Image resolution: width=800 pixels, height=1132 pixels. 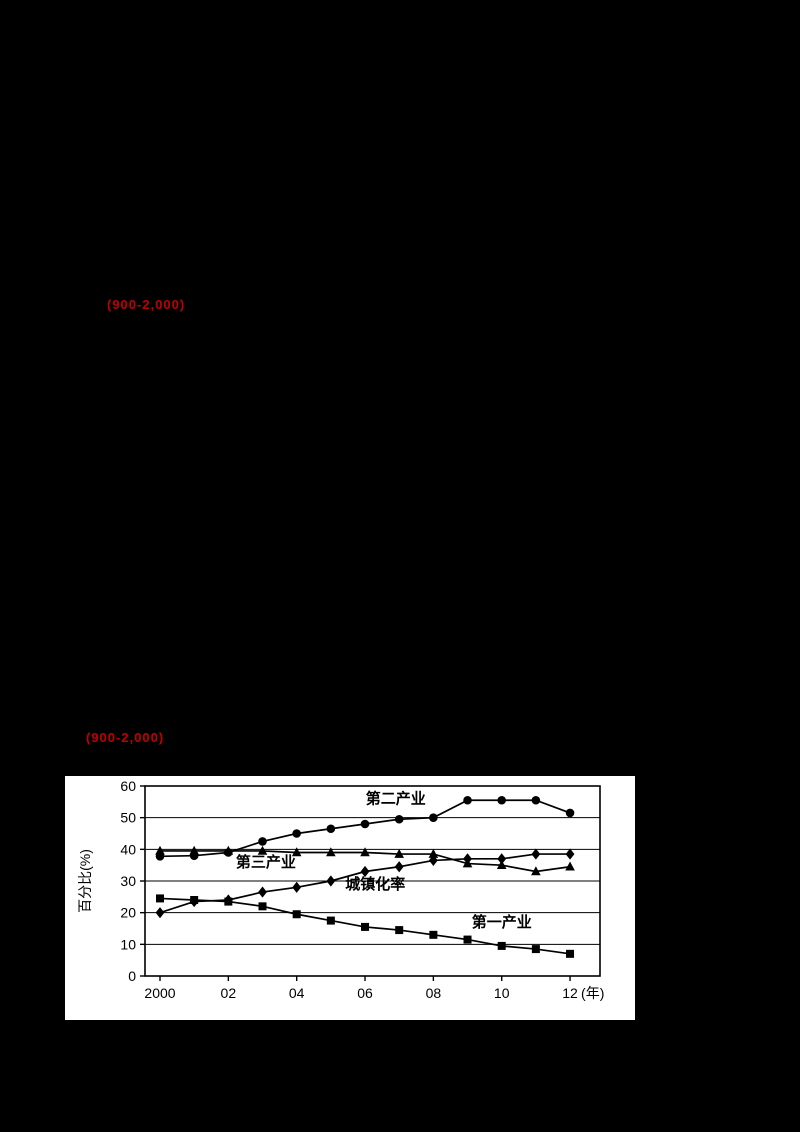 I want to click on red-annotation-1: (900-2,000), so click(x=146, y=304).